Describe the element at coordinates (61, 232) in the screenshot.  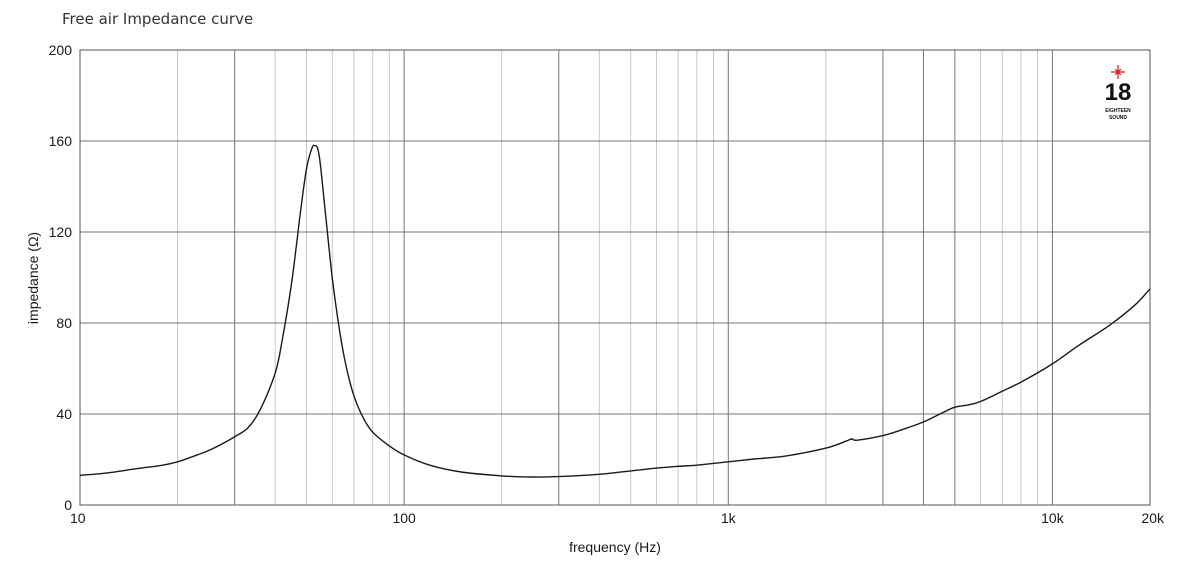
I see `y-tick-label: 120` at that location.